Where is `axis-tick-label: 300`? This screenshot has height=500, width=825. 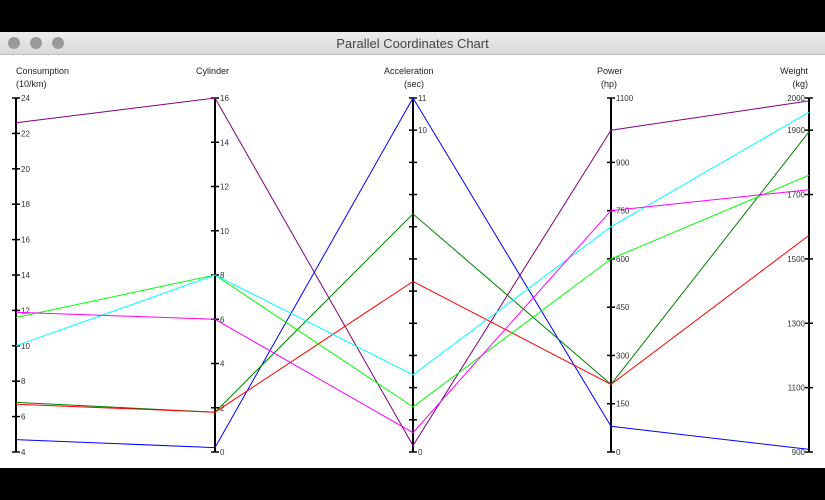 axis-tick-label: 300 is located at coordinates (623, 355).